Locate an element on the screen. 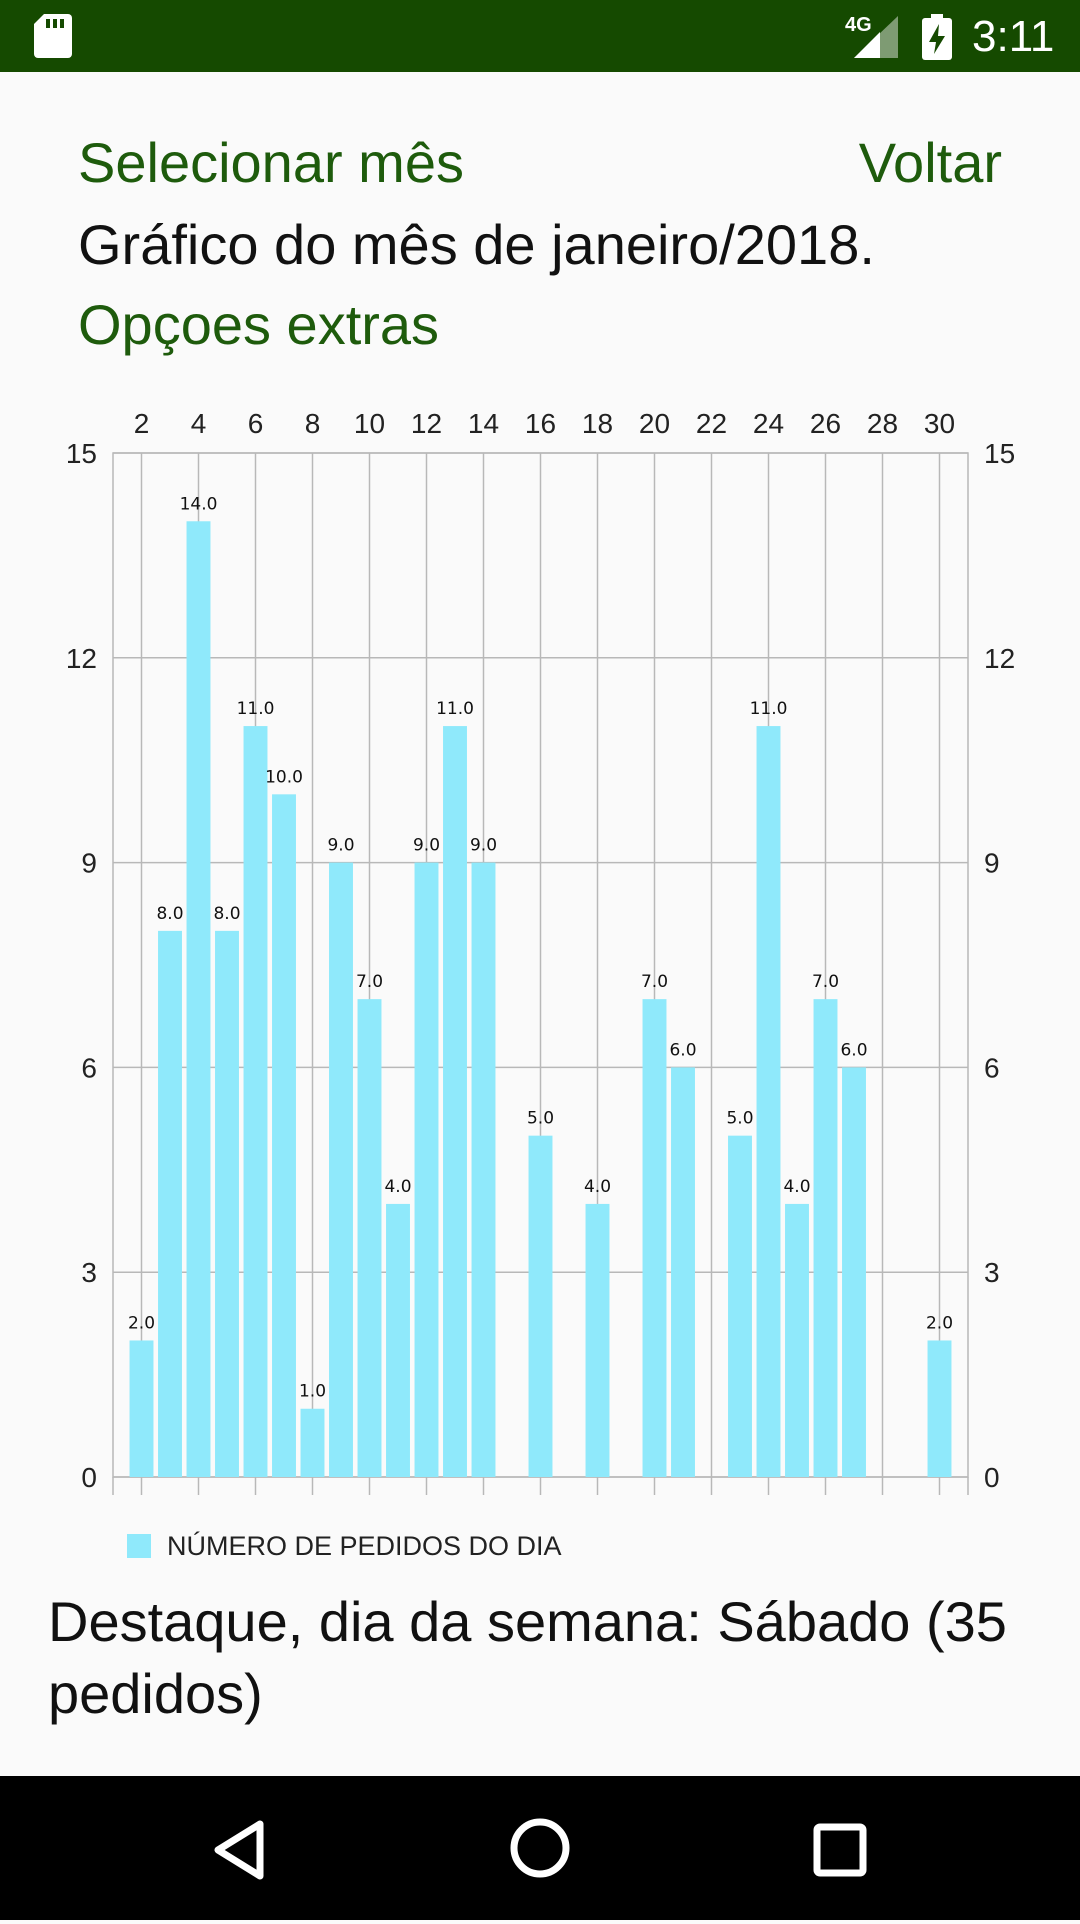 Image resolution: width=1080 pixels, height=1924 pixels. network-type-label: 4G is located at coordinates (858, 25).